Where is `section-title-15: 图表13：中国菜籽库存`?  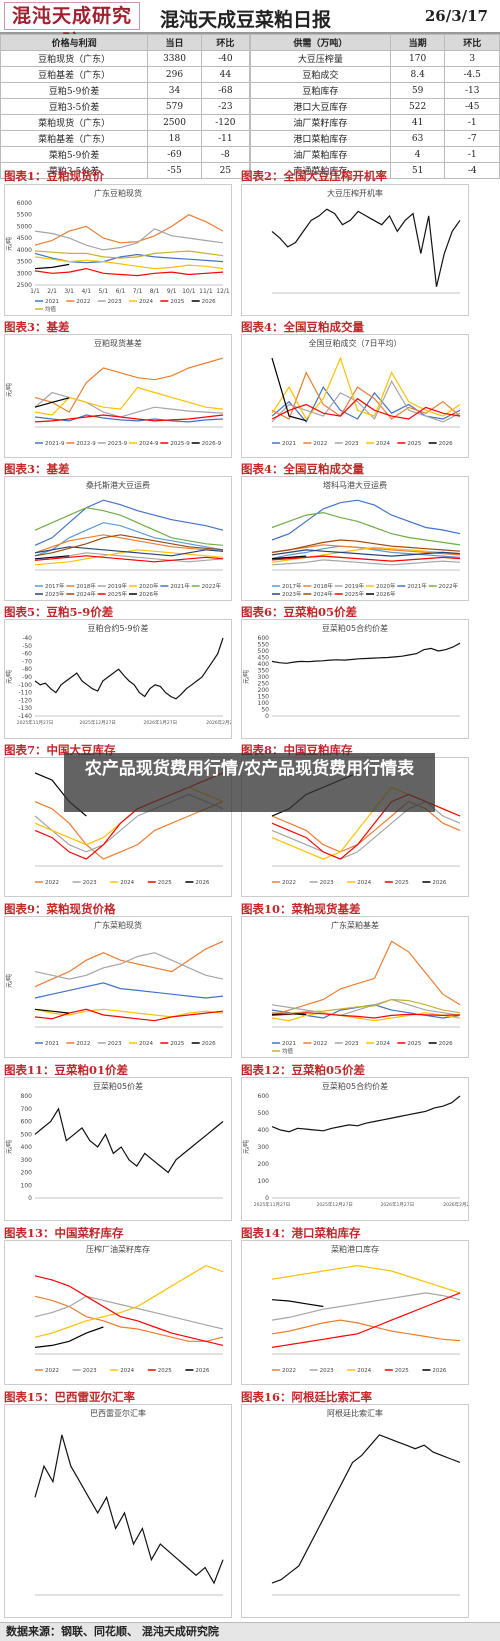
section-title-15: 图表13：中国菜籽库存 is located at coordinates (64, 1233).